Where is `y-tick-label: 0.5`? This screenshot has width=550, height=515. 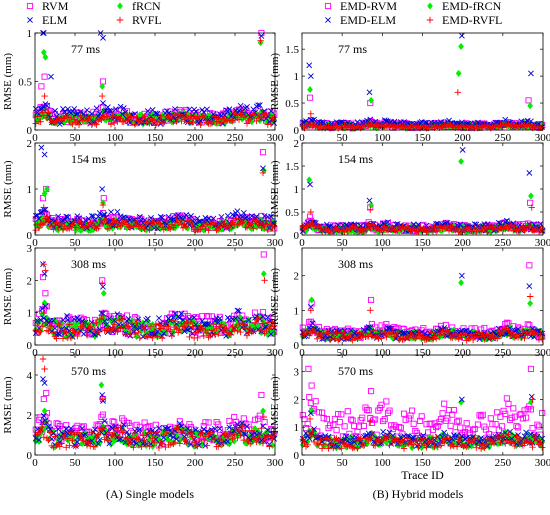
y-tick-label: 0.5 is located at coordinates (25, 83).